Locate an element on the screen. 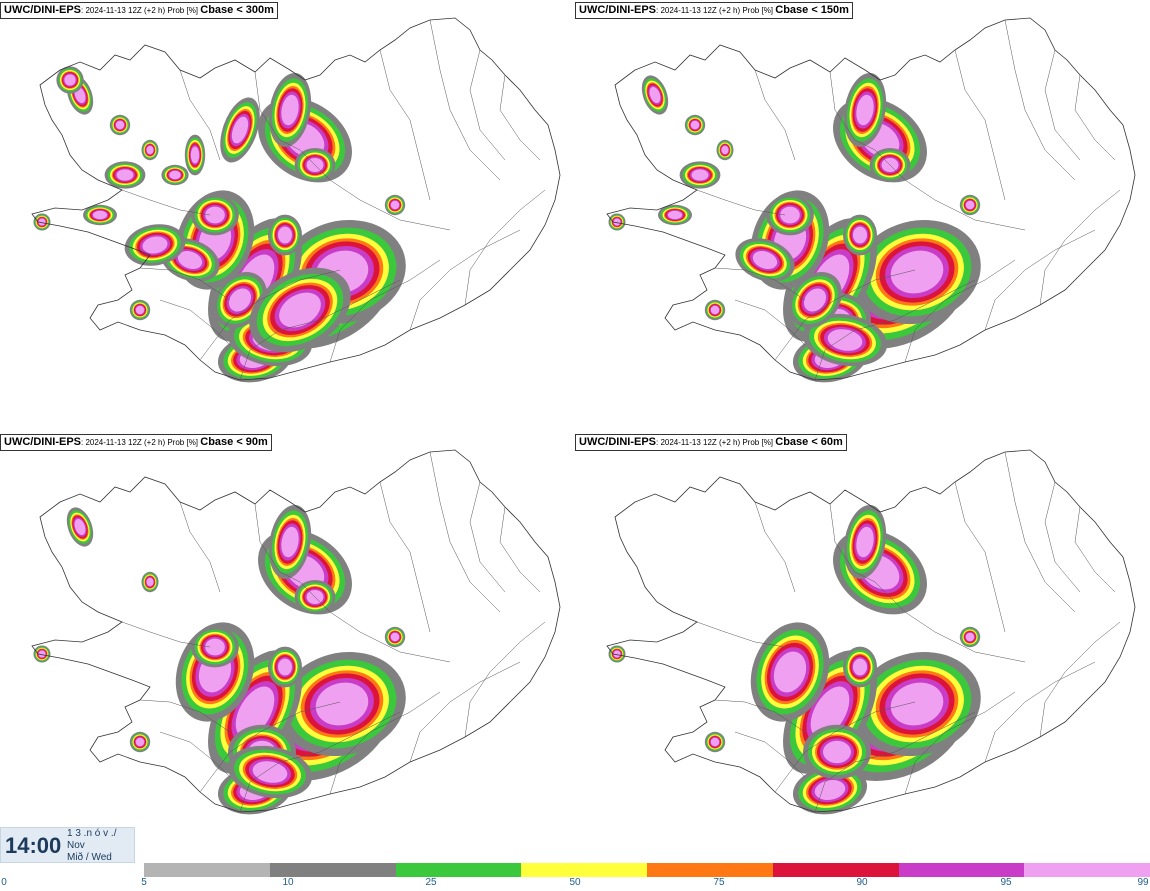 The image size is (1150, 891). legend-label: 25 is located at coordinates (431, 882).